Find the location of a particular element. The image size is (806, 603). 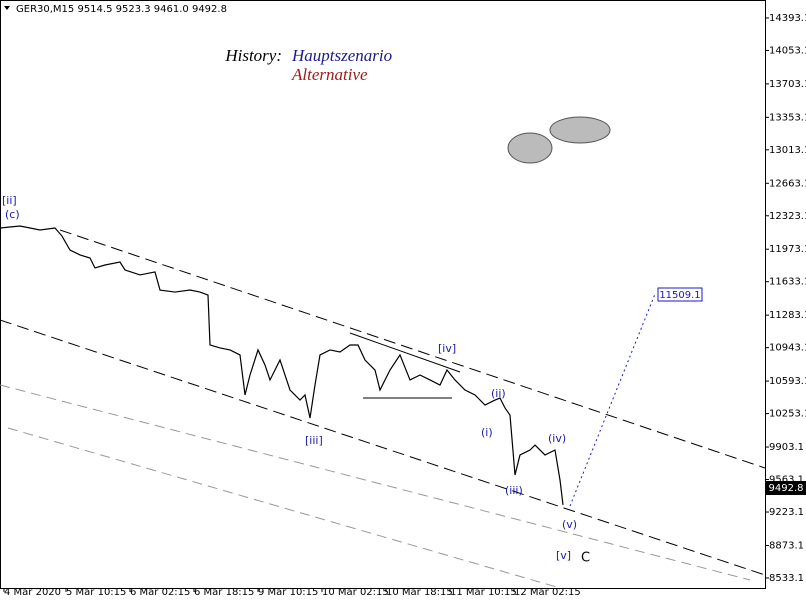

y-tick-label: 9223.1 is located at coordinates (786, 512).